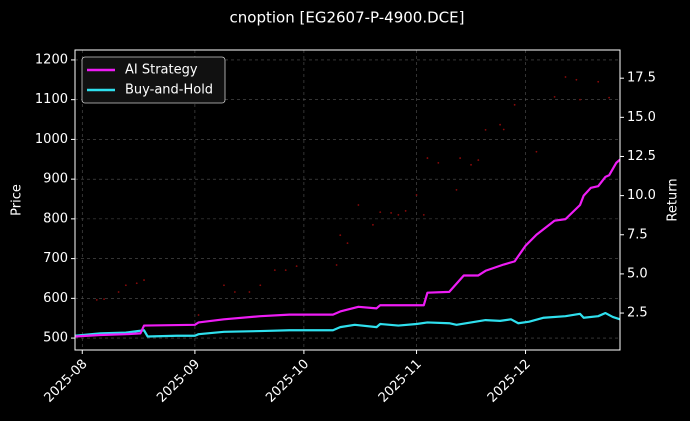 This screenshot has height=421, width=690. Describe the element at coordinates (347, 324) in the screenshot. I see `series-line` at that location.